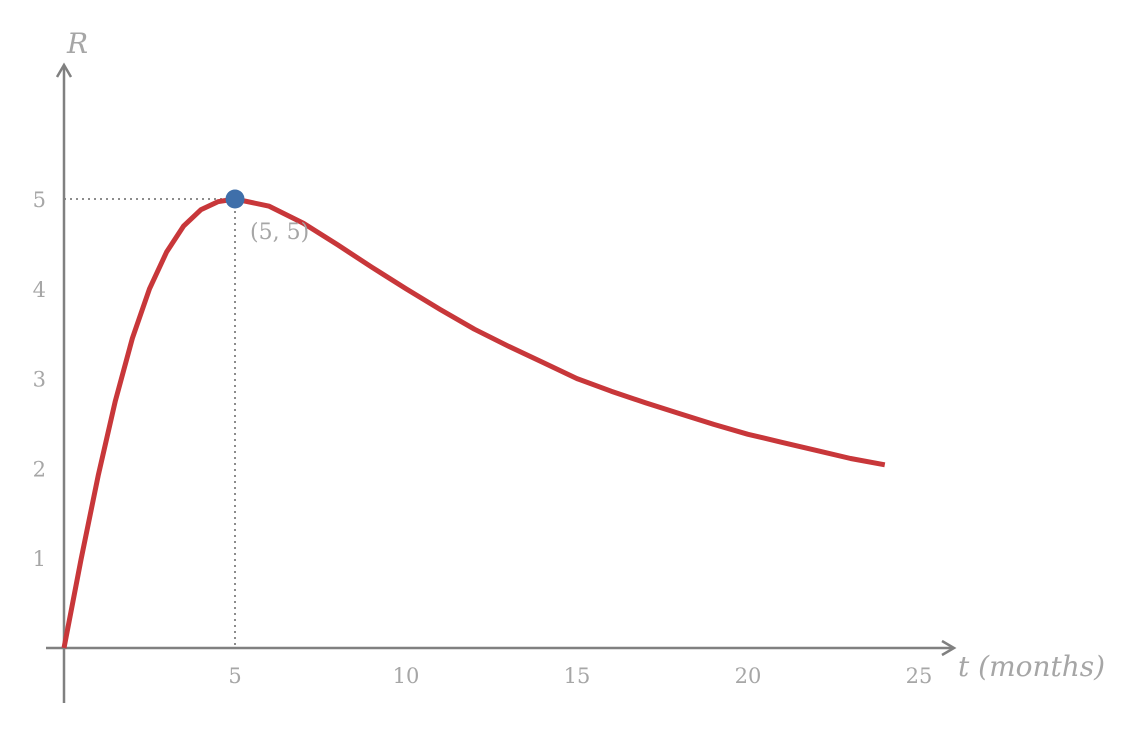 The height and width of the screenshot is (734, 1147). What do you see at coordinates (77, 43) in the screenshot?
I see `y-axis-title: R` at bounding box center [77, 43].